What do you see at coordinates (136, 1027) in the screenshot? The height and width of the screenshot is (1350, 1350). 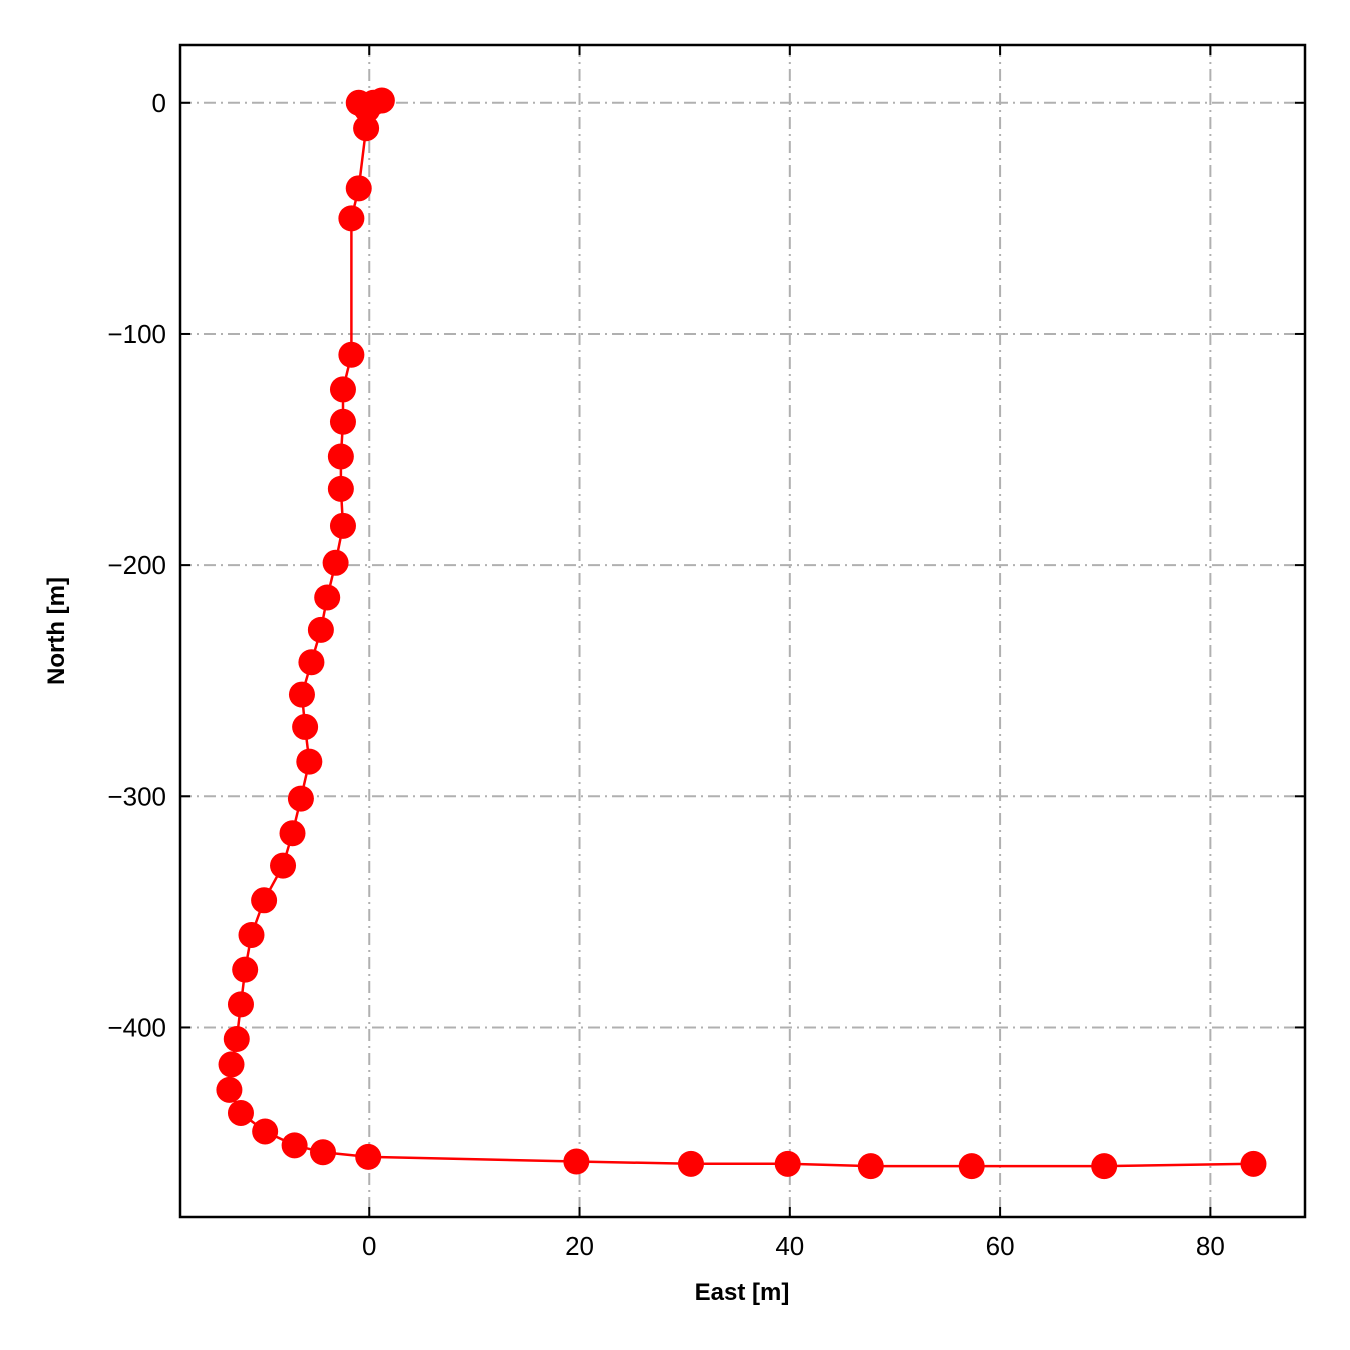 I see `y-tick-label: −400` at bounding box center [136, 1027].